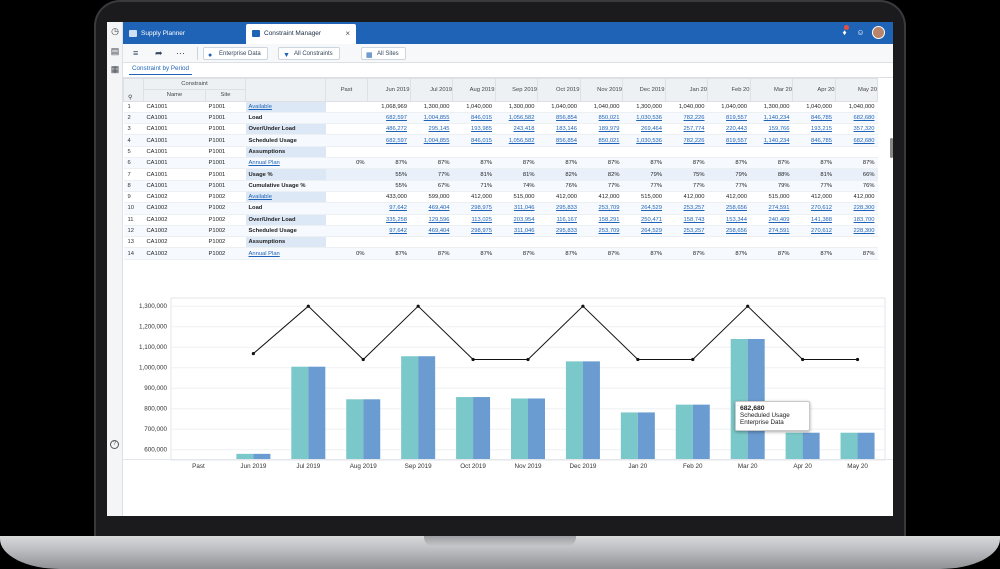 This screenshot has width=1000, height=569. What do you see at coordinates (601, 129) in the screenshot?
I see `value-cell: 189,979` at bounding box center [601, 129].